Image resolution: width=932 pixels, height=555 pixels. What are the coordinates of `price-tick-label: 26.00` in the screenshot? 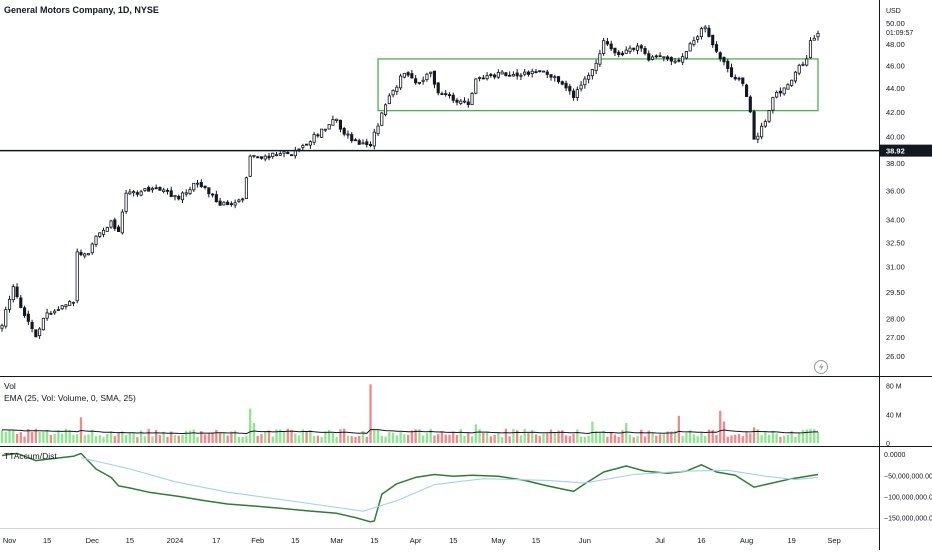 It's located at (895, 356).